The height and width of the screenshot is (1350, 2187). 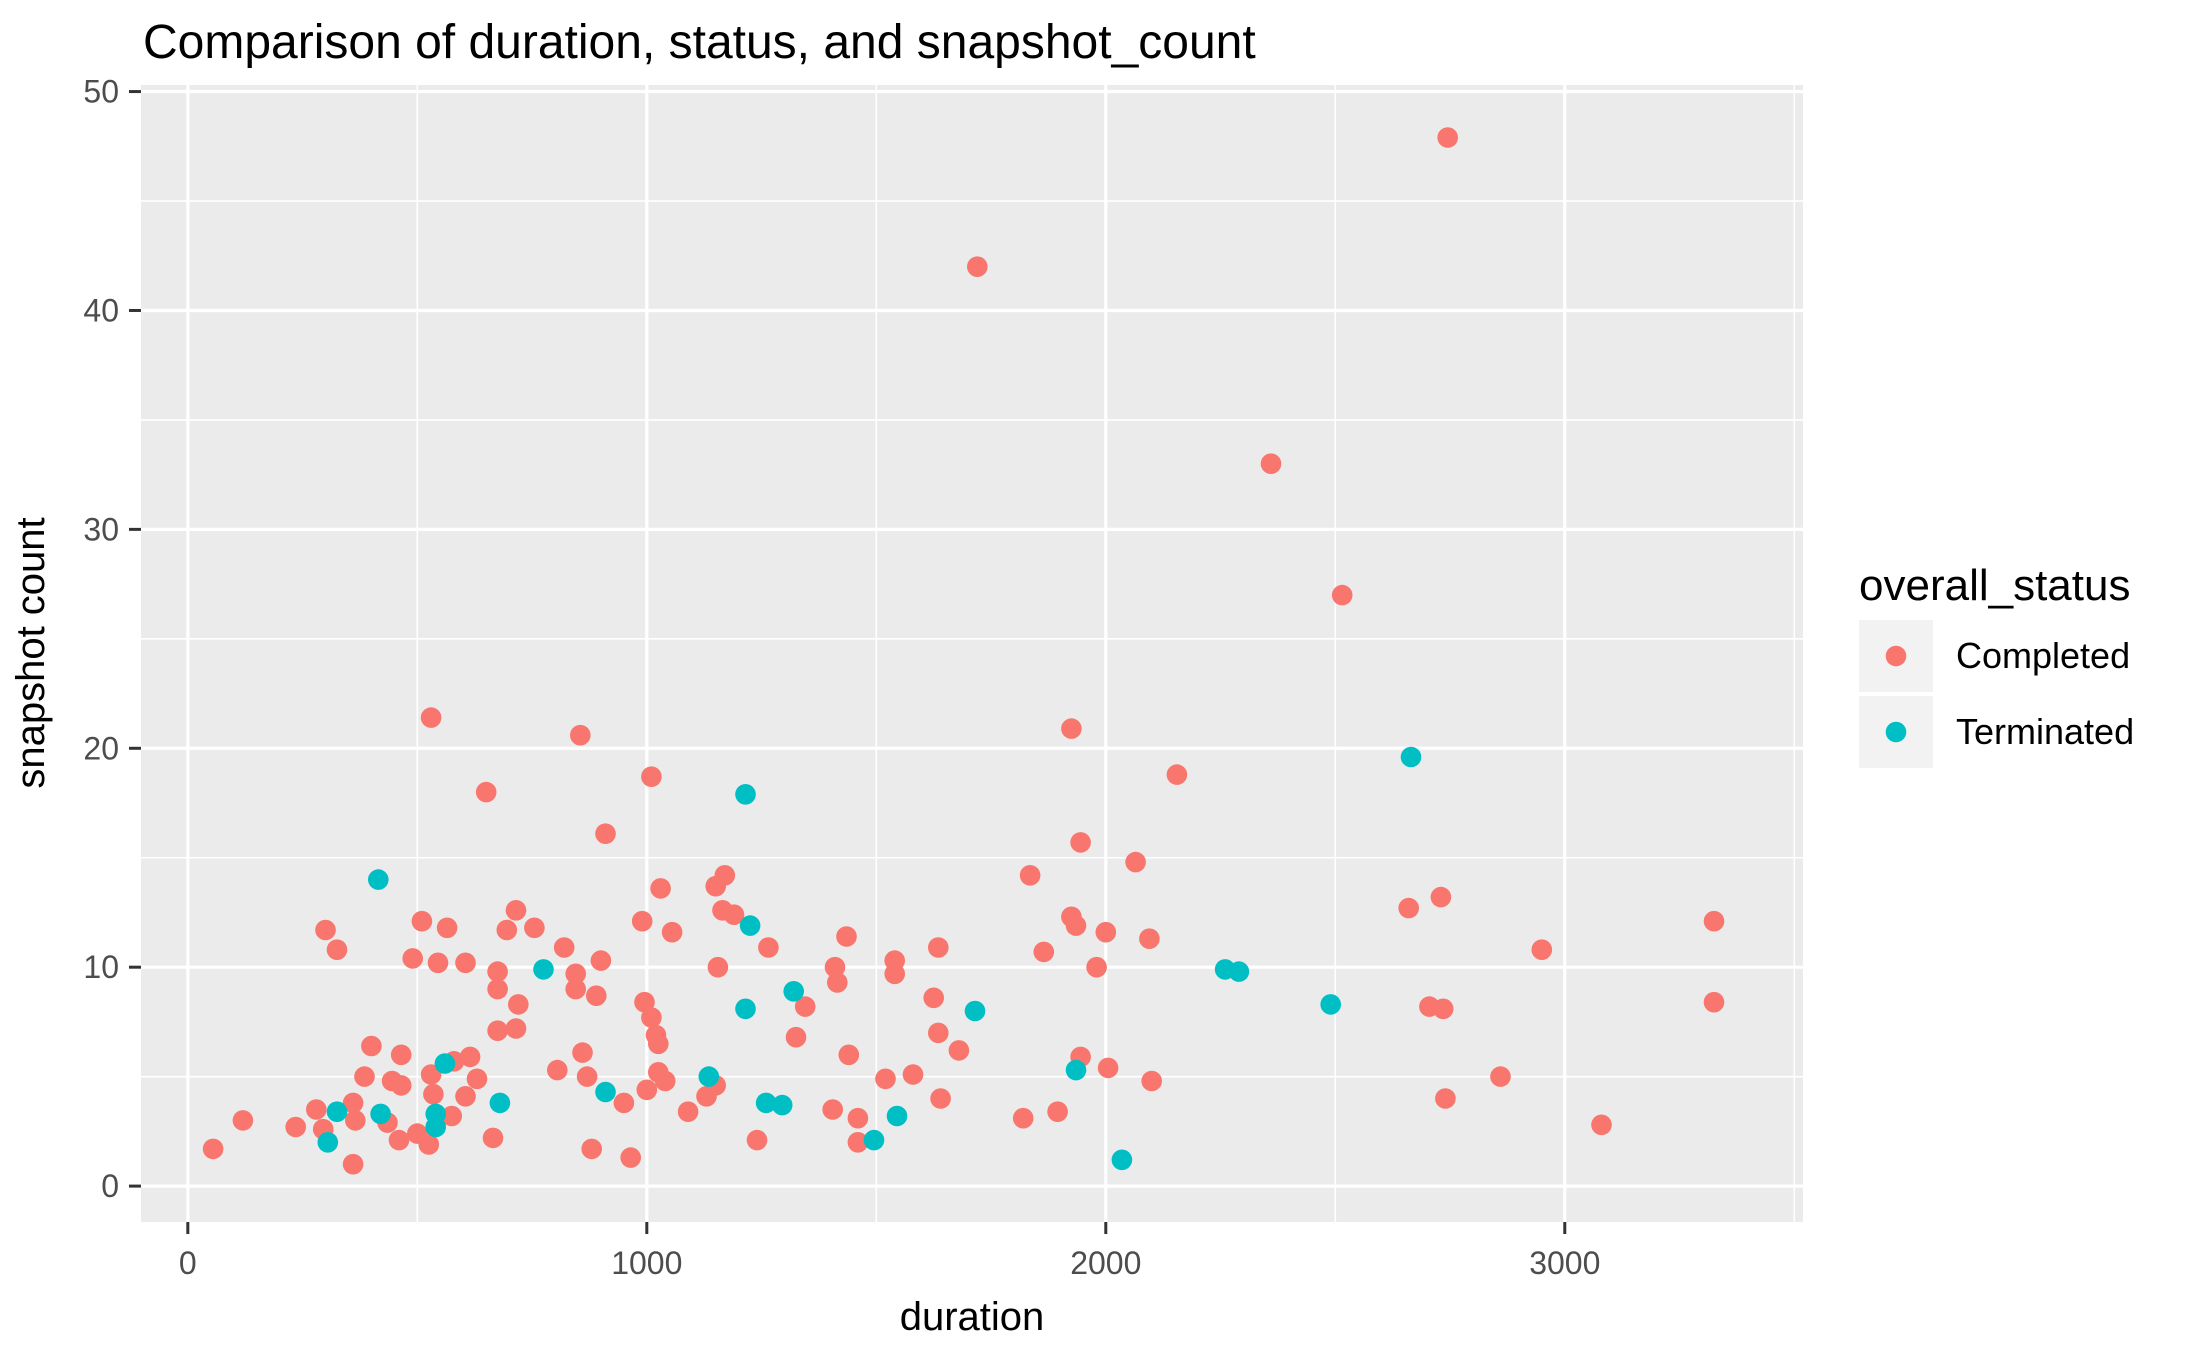 I want to click on x-axis-tick-labels: 0 1000 2000 3000, so click(x=889, y=1263).